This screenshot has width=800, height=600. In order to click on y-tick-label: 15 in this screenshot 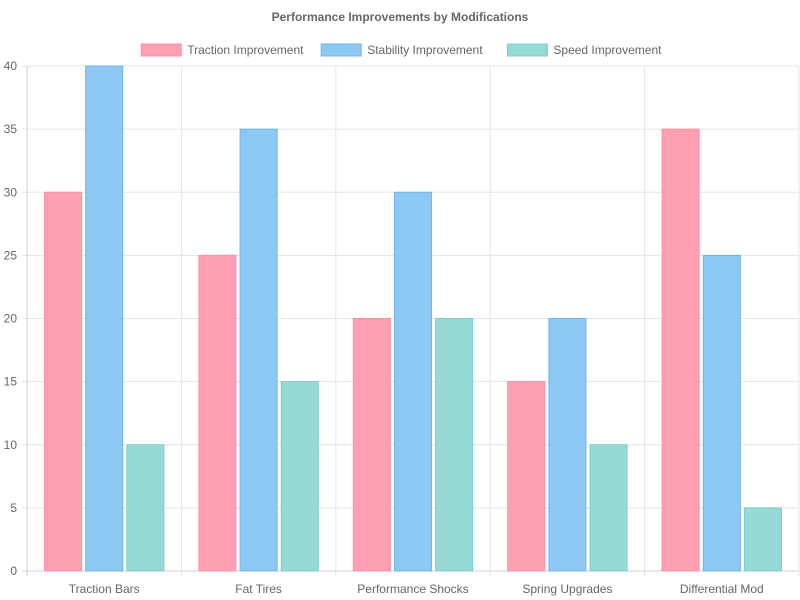, I will do `click(11, 382)`.